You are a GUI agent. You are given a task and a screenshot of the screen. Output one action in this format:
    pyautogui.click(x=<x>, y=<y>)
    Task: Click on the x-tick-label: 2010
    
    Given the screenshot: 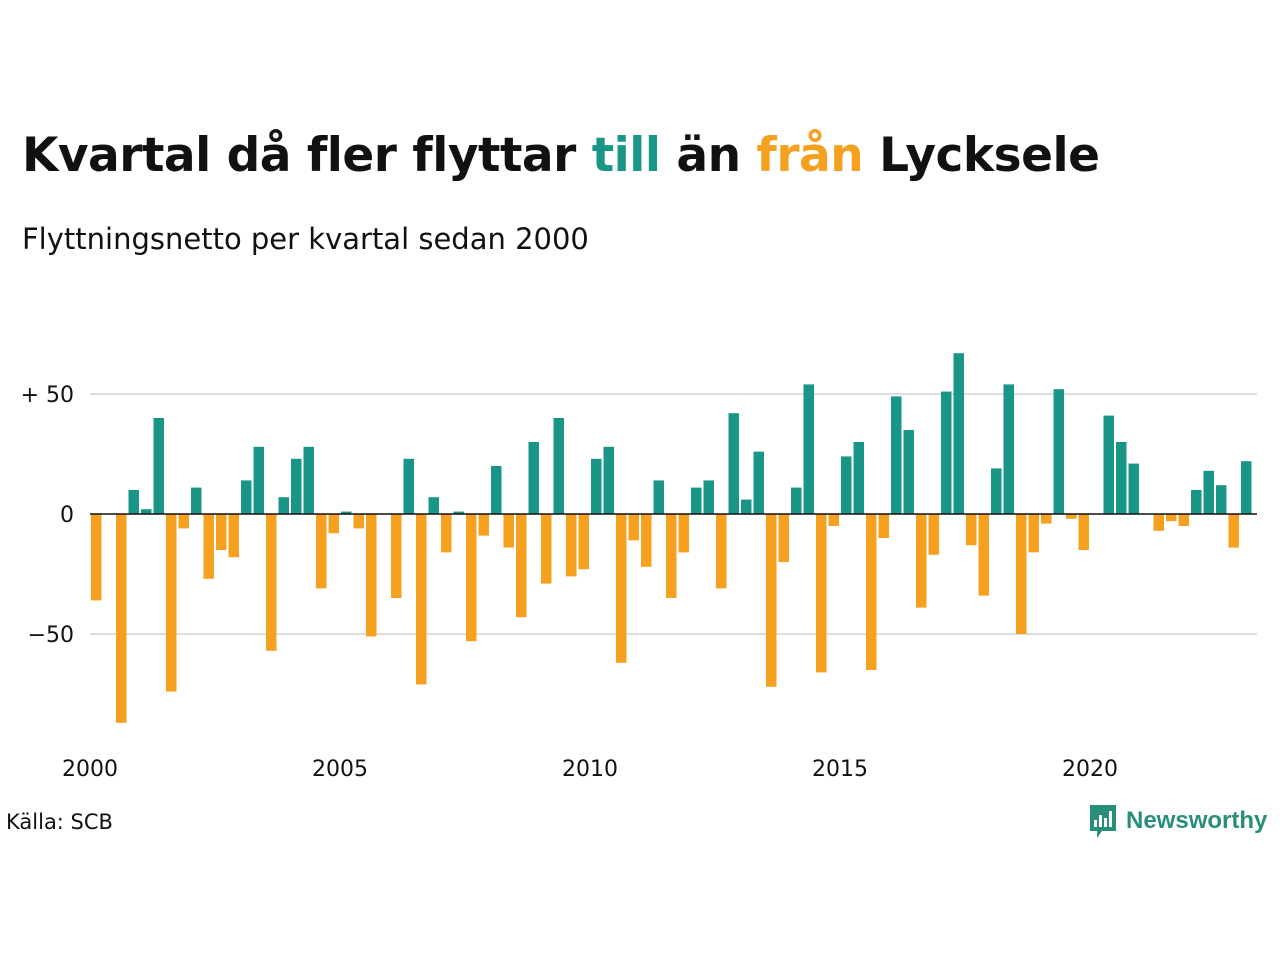 What is the action you would take?
    pyautogui.click(x=590, y=769)
    